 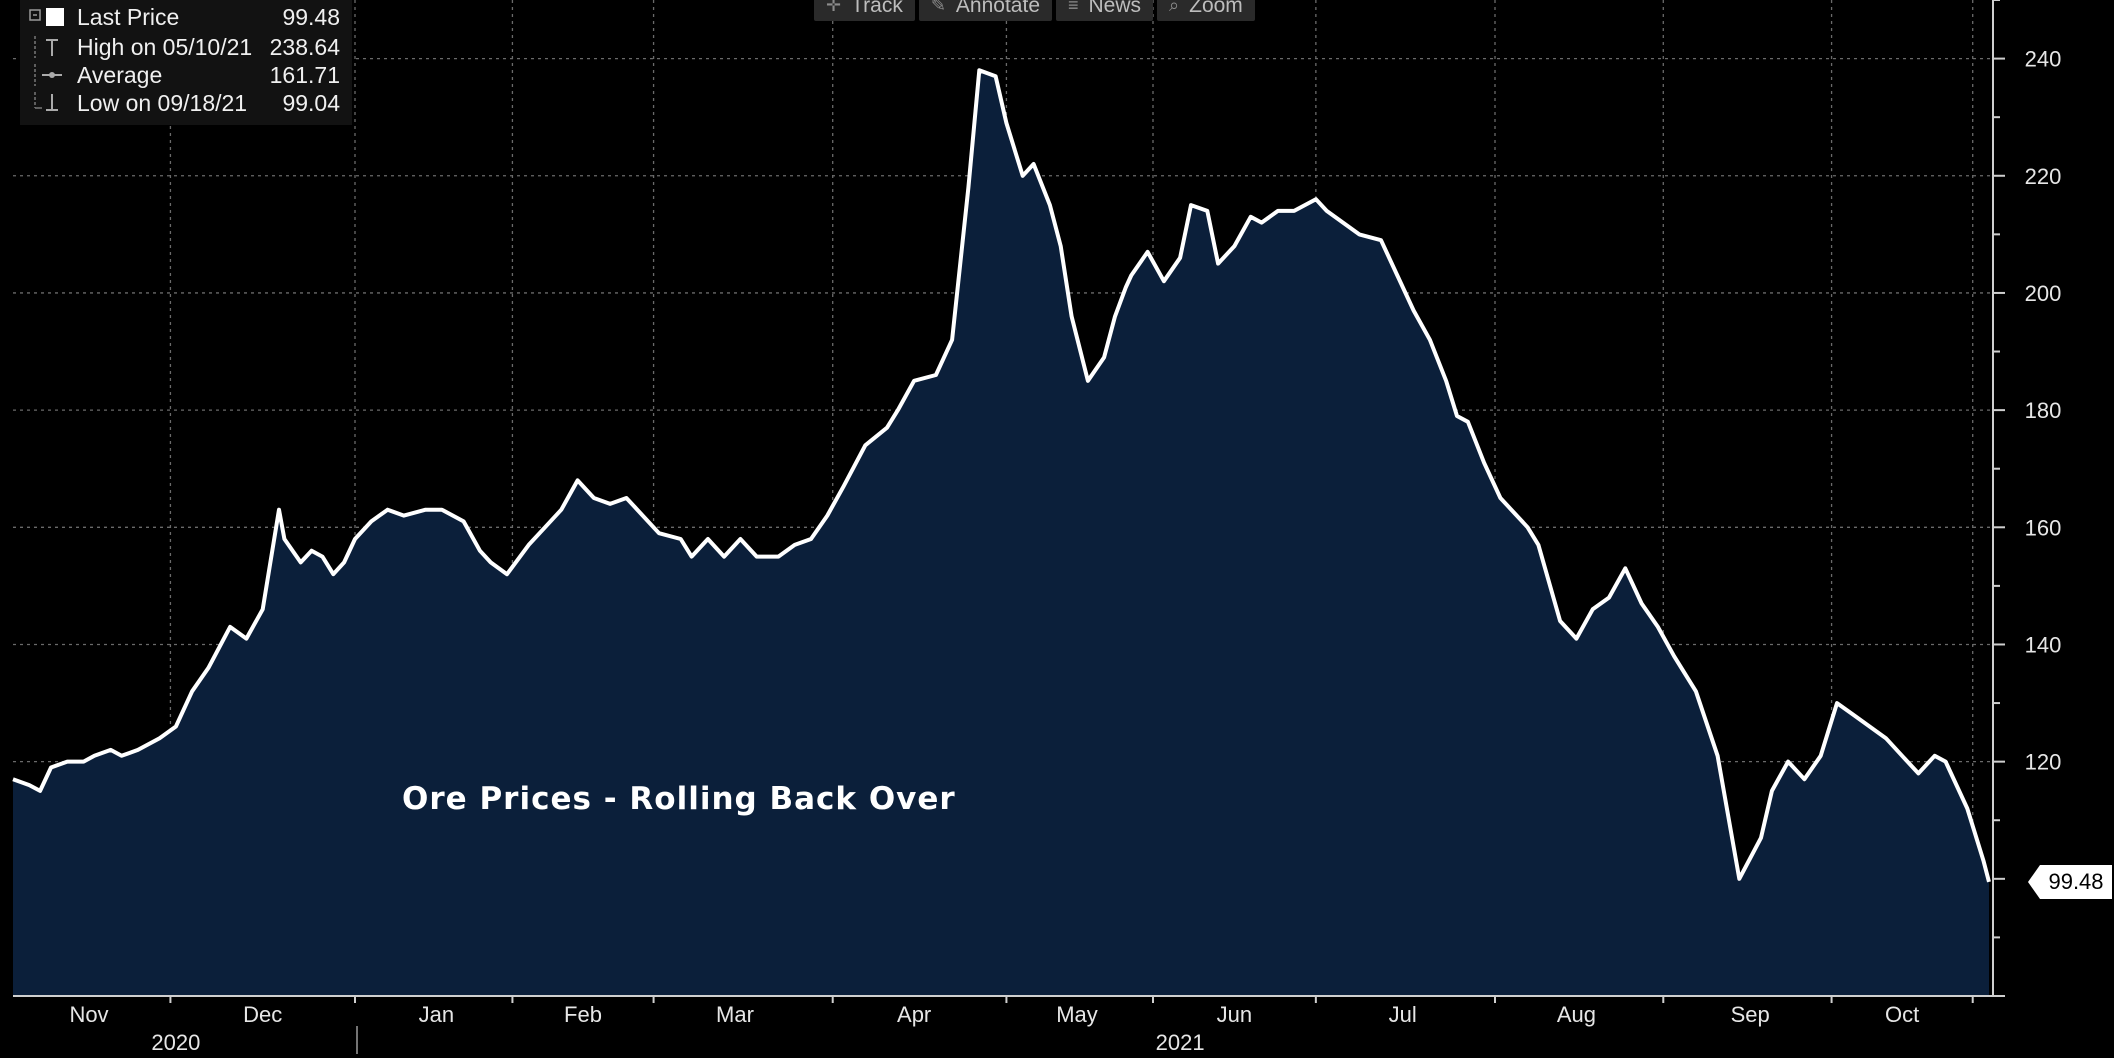 What do you see at coordinates (1750, 1014) in the screenshot?
I see `x-month-label: Sep` at bounding box center [1750, 1014].